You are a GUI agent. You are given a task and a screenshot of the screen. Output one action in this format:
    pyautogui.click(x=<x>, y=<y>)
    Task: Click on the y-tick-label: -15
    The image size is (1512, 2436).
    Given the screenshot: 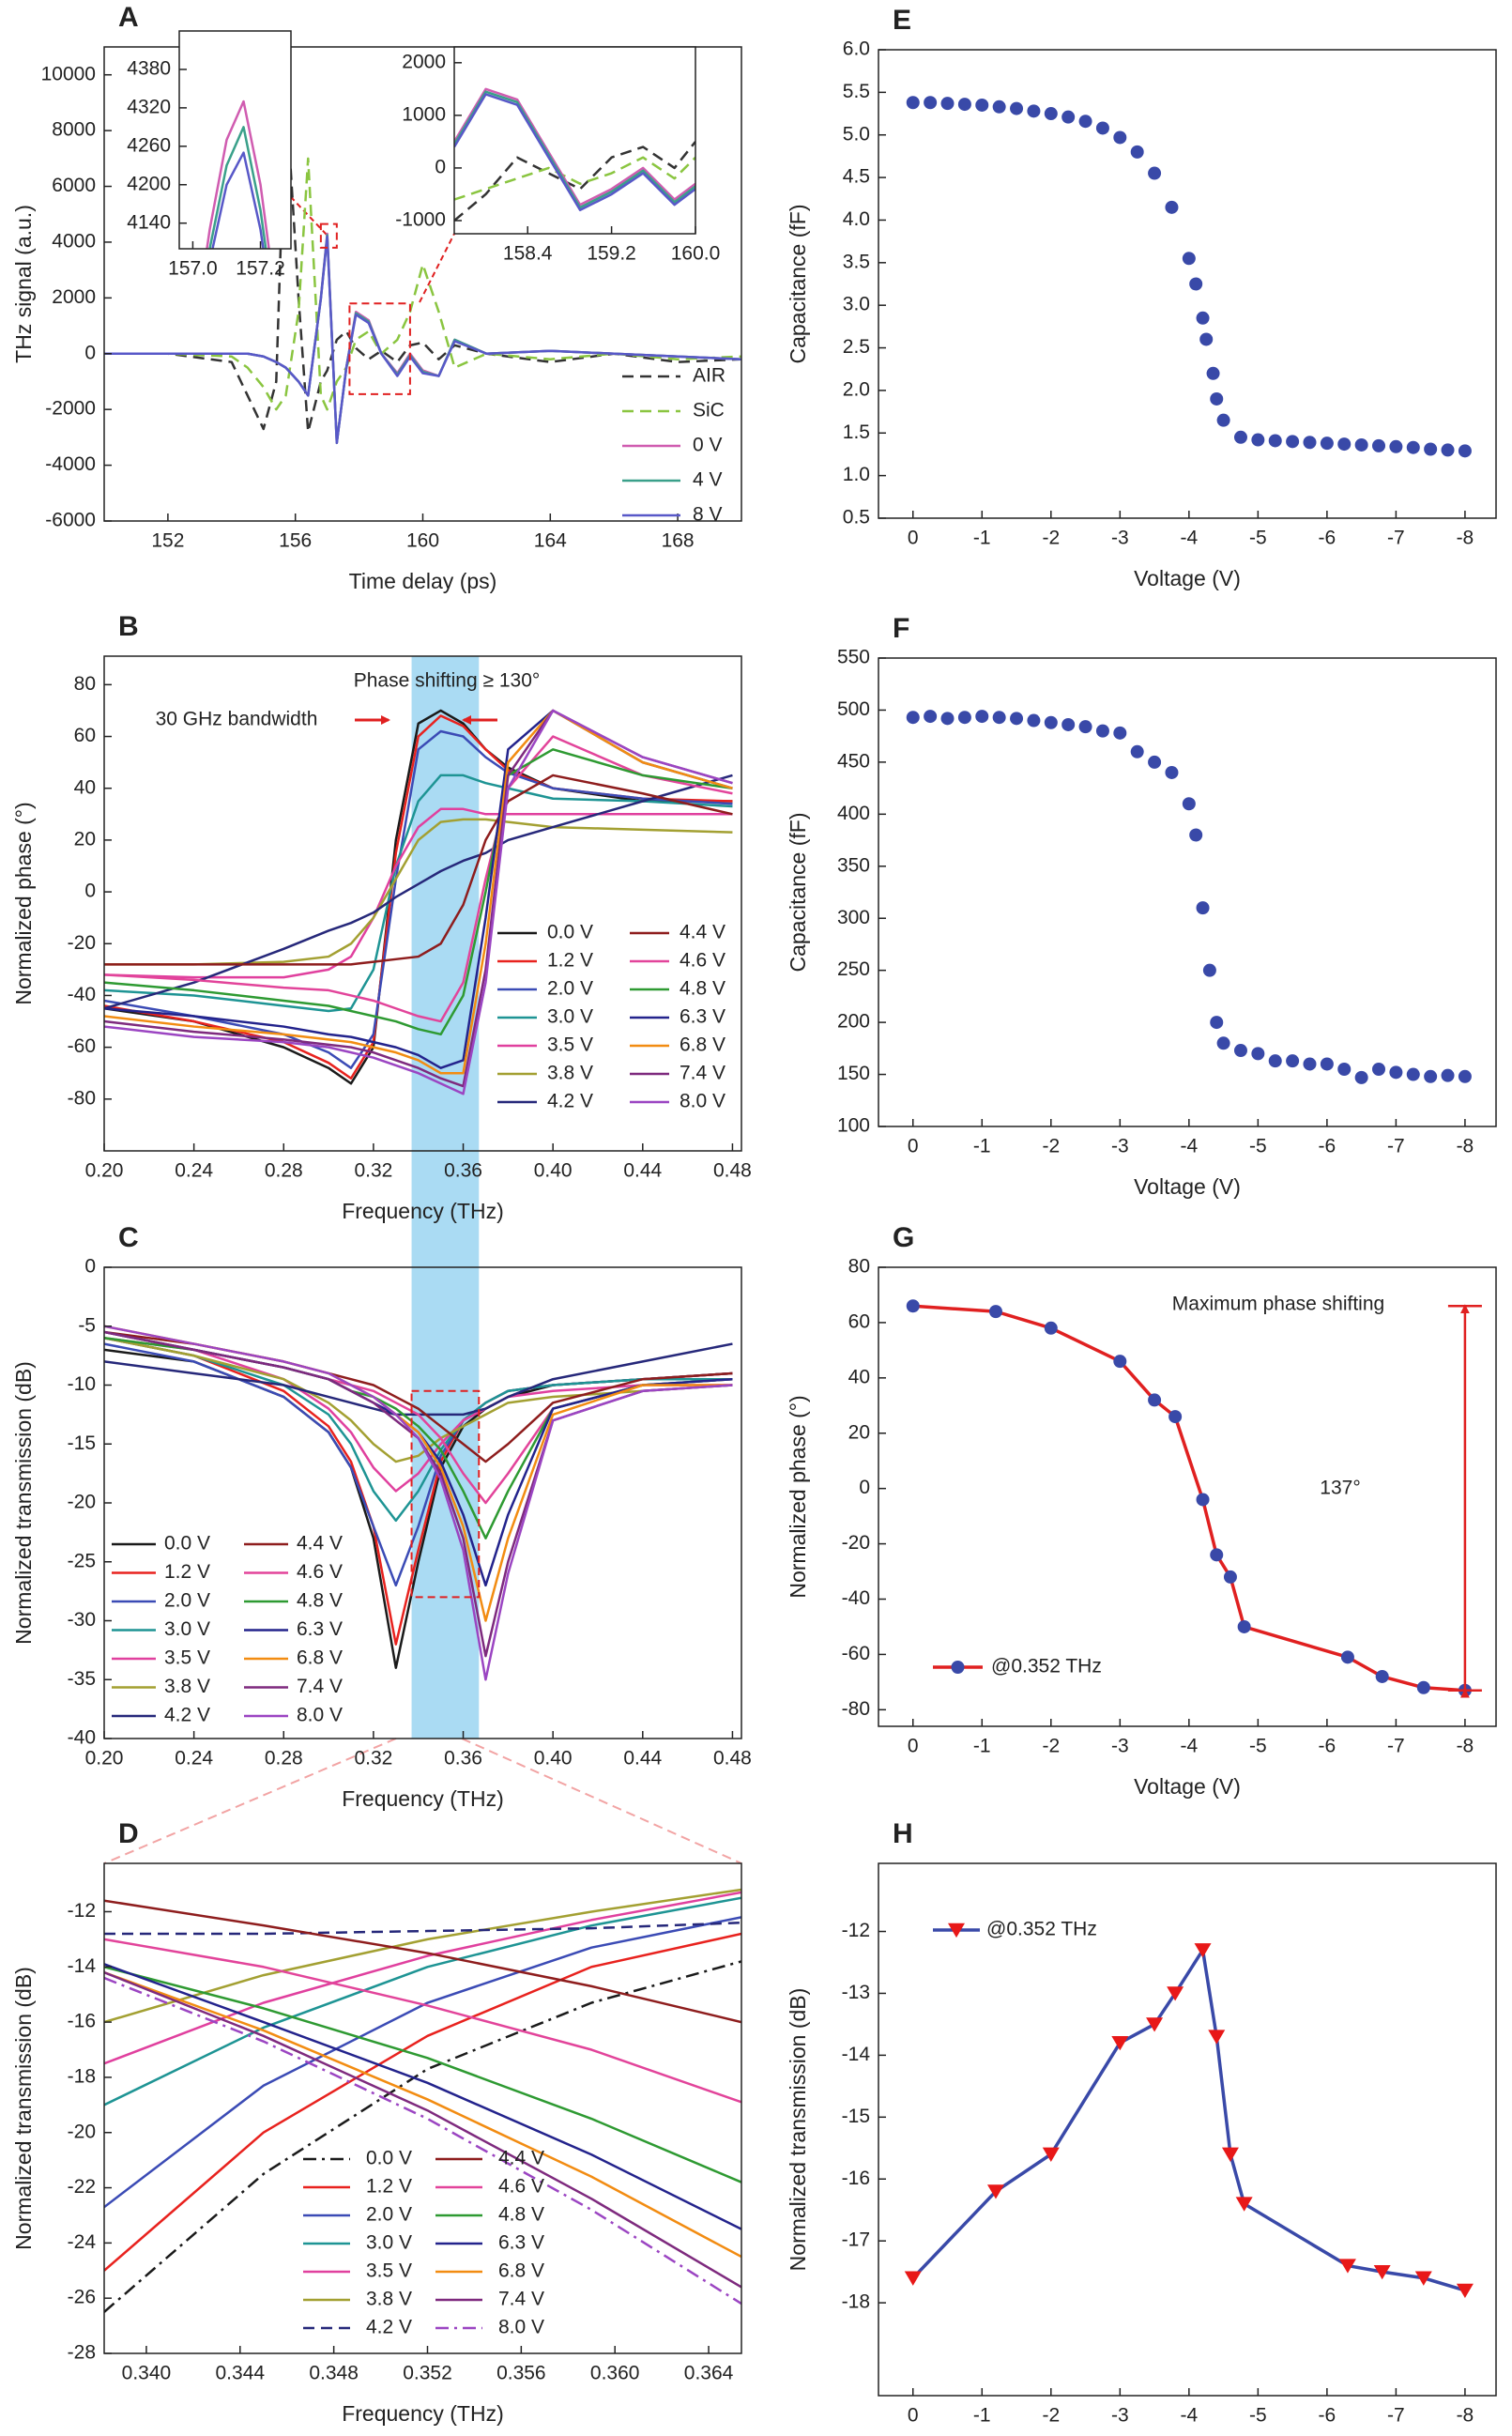 What is the action you would take?
    pyautogui.click(x=82, y=1443)
    